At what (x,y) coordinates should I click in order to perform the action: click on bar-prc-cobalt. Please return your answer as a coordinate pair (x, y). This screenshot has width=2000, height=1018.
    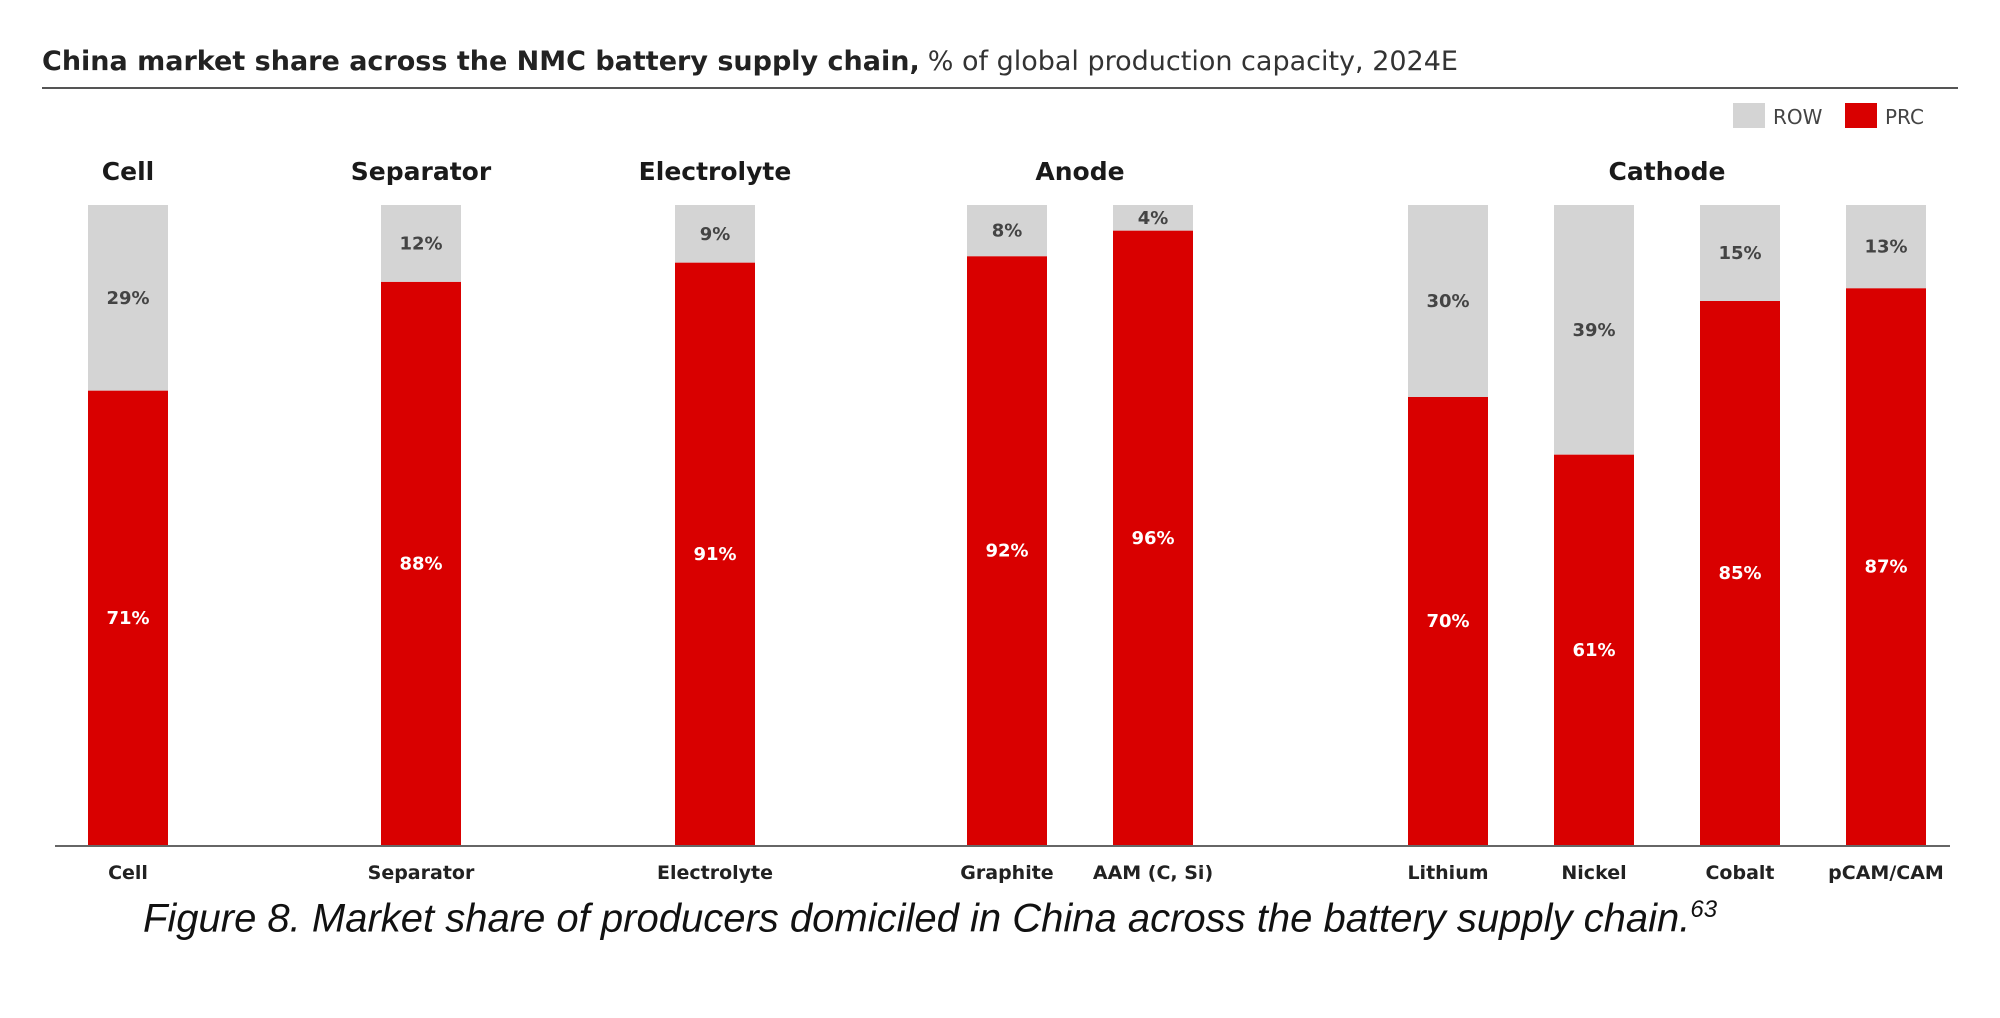
    Looking at the image, I should click on (1740, 573).